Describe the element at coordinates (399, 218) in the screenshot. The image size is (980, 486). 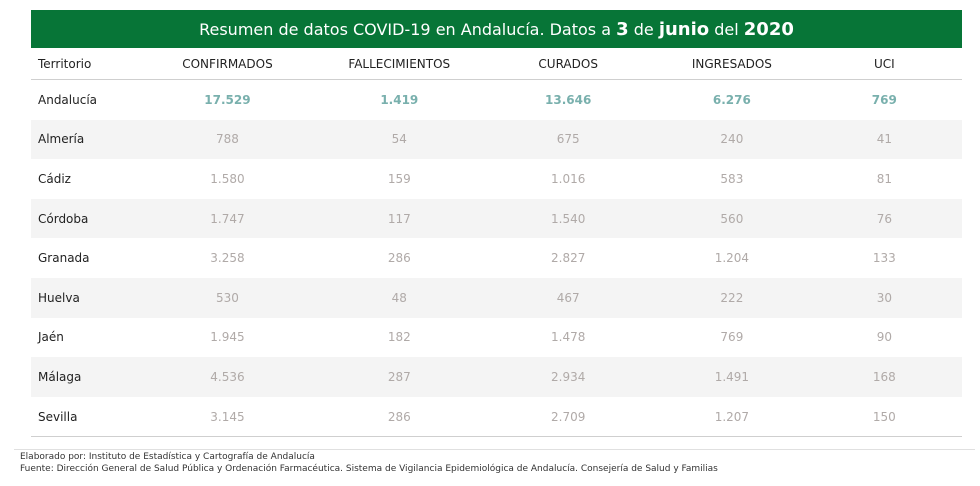
I see `value-cell: 117` at that location.